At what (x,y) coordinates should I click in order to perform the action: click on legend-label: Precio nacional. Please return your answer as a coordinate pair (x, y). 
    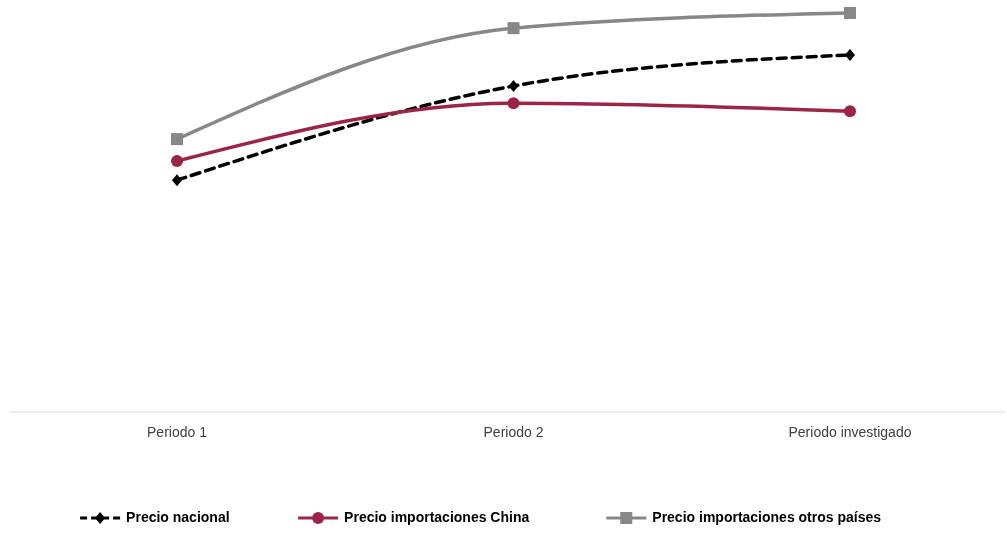
    Looking at the image, I should click on (178, 517).